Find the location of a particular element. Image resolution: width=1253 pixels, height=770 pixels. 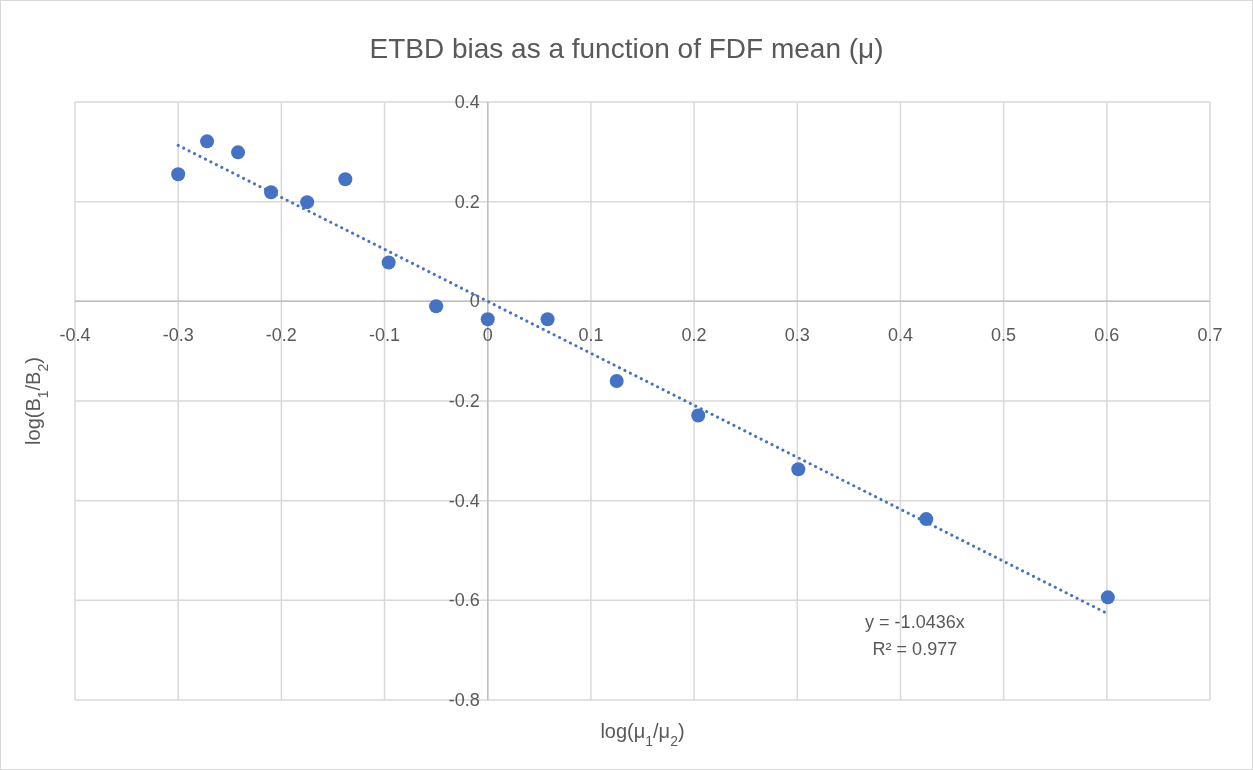

chart-title: ETBD bias as a function of FDF mean (μ) is located at coordinates (626, 48).